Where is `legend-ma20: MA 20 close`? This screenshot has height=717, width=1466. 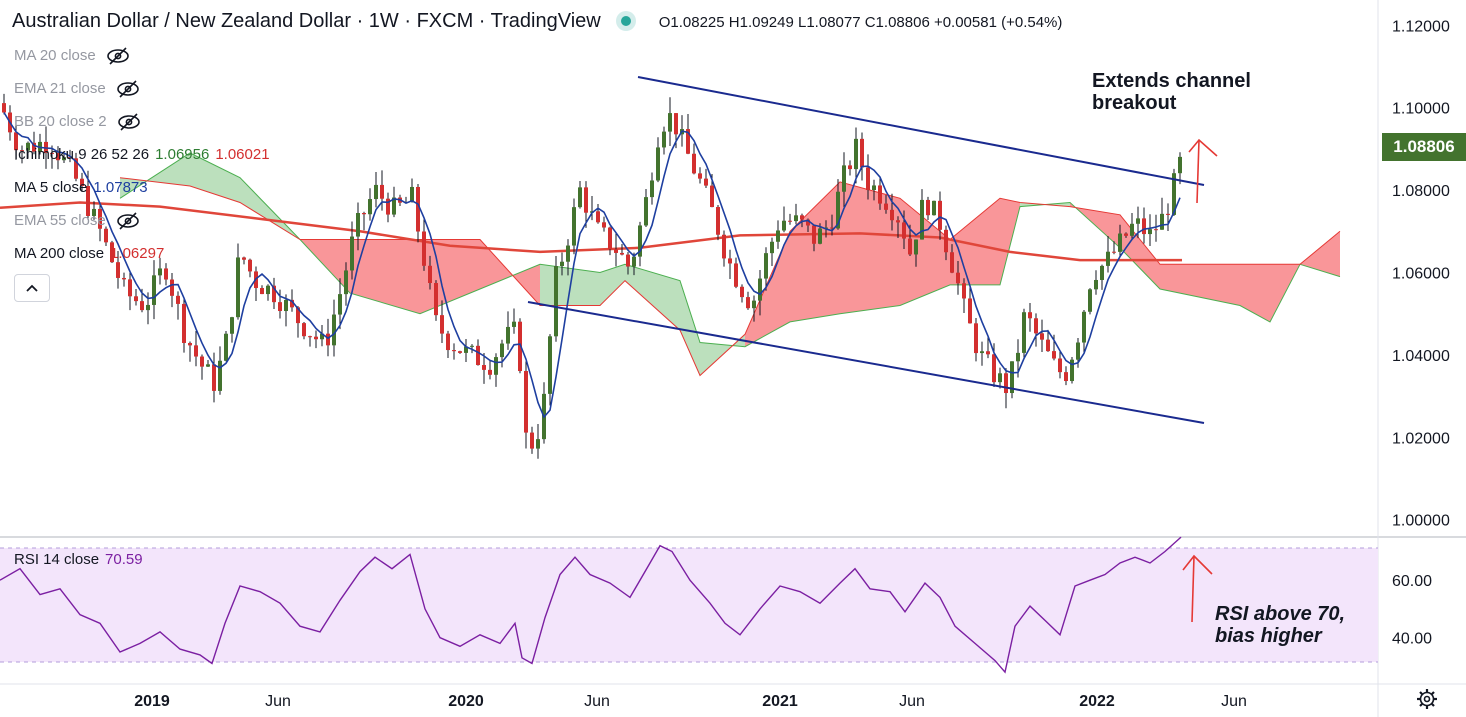 legend-ma20: MA 20 close is located at coordinates (72, 56).